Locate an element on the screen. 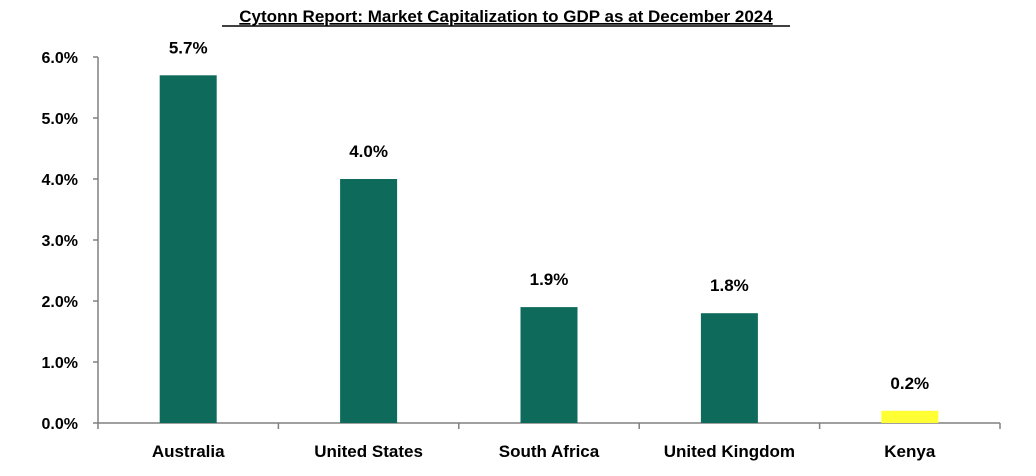 The image size is (1036, 476). y-tick-label: 0.0% is located at coordinates (60, 424).